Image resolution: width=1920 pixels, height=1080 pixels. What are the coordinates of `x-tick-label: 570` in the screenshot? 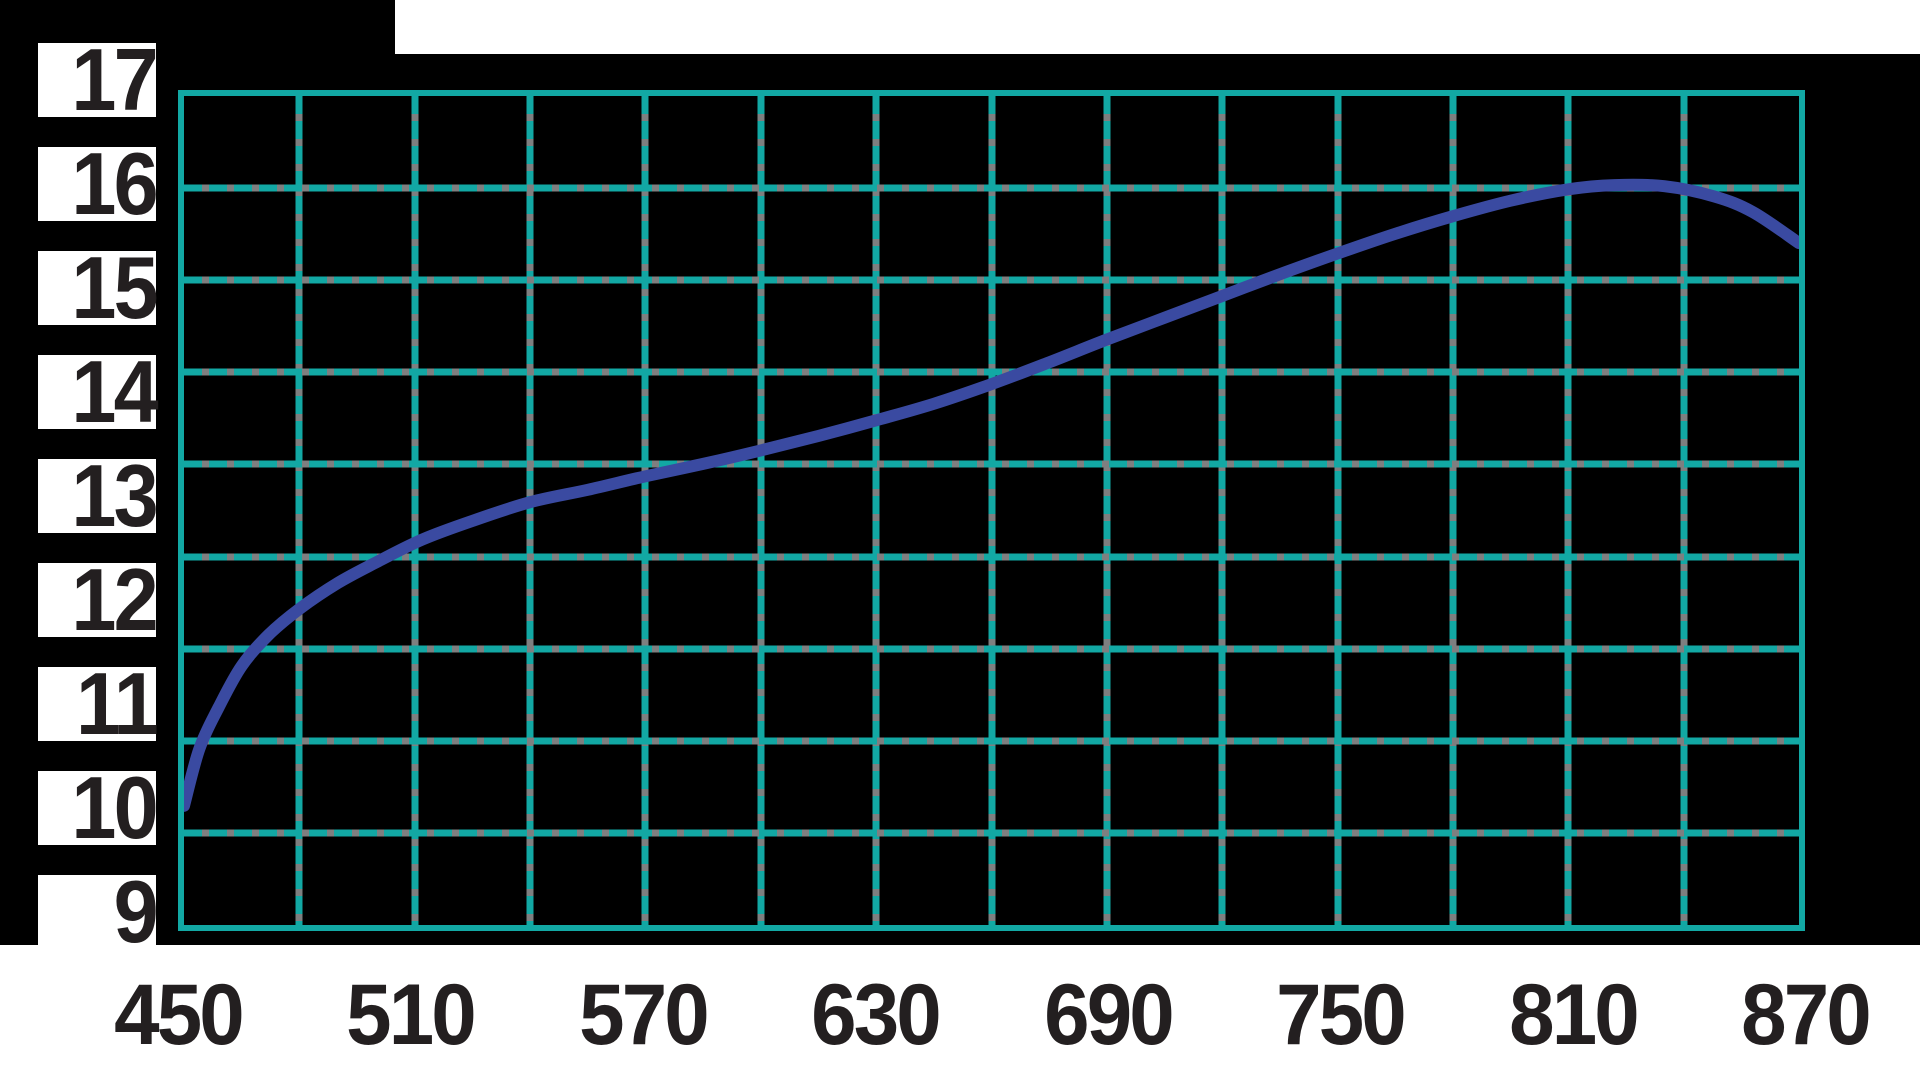 It's located at (644, 1015).